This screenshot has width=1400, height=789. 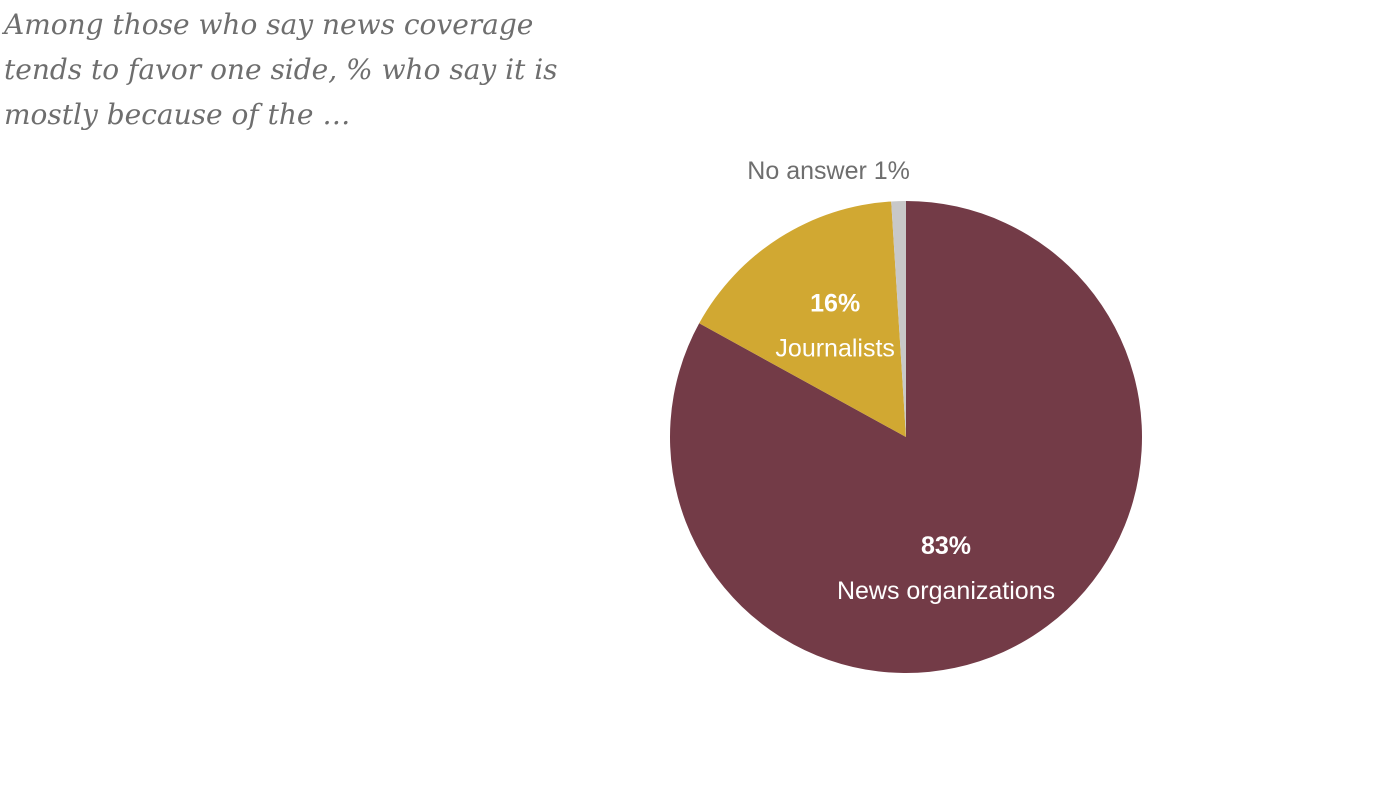 I want to click on pie-slice-no-answer, so click(x=898, y=319).